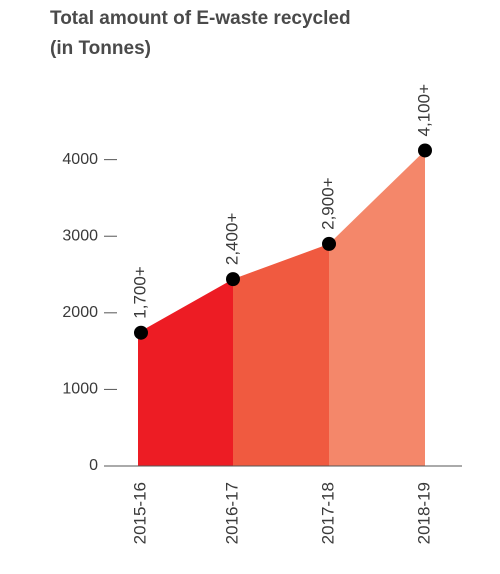 This screenshot has width=500, height=574. What do you see at coordinates (93, 465) in the screenshot?
I see `y-tick-label: 0` at bounding box center [93, 465].